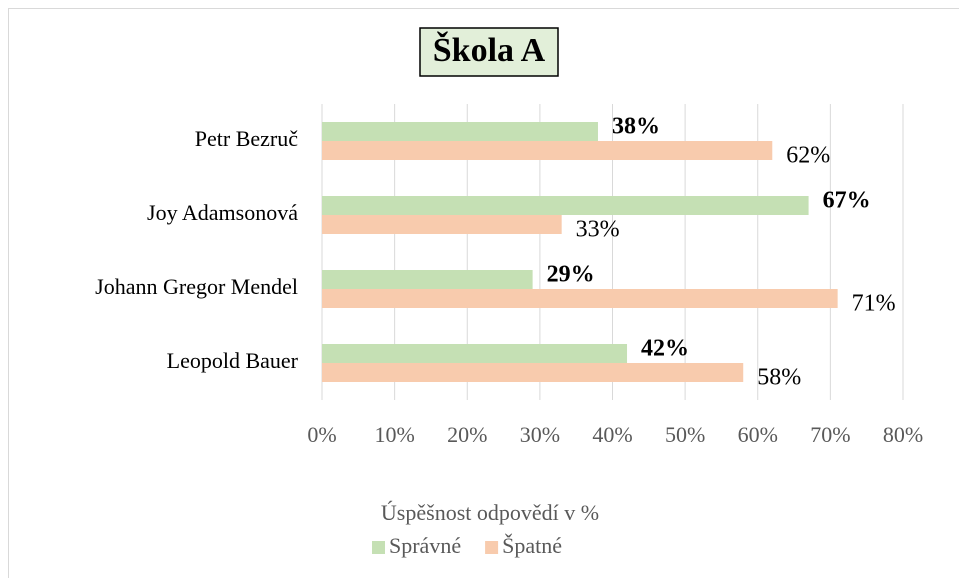  What do you see at coordinates (490, 512) in the screenshot?
I see `x-axis-title: Úspěšnost odpovědí v %` at bounding box center [490, 512].